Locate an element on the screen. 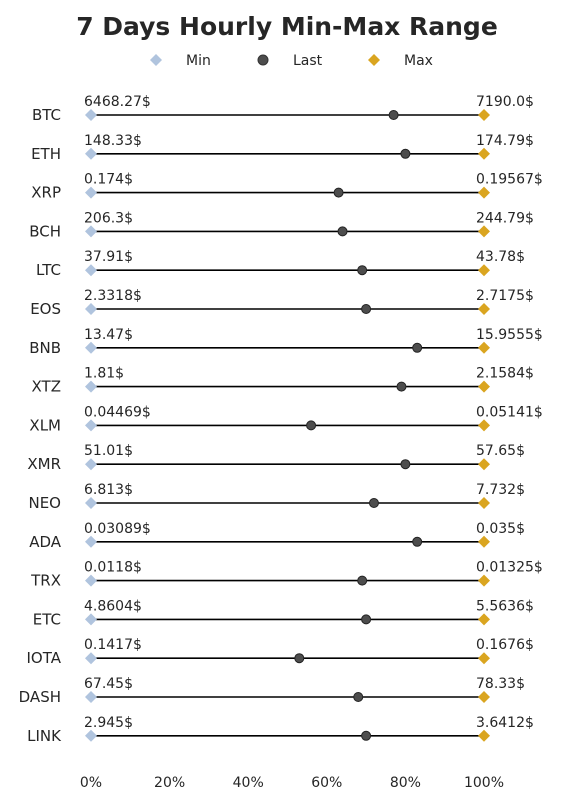 Image resolution: width=566 pixels, height=801 pixels. min-label: 6468.27$ is located at coordinates (117, 102).